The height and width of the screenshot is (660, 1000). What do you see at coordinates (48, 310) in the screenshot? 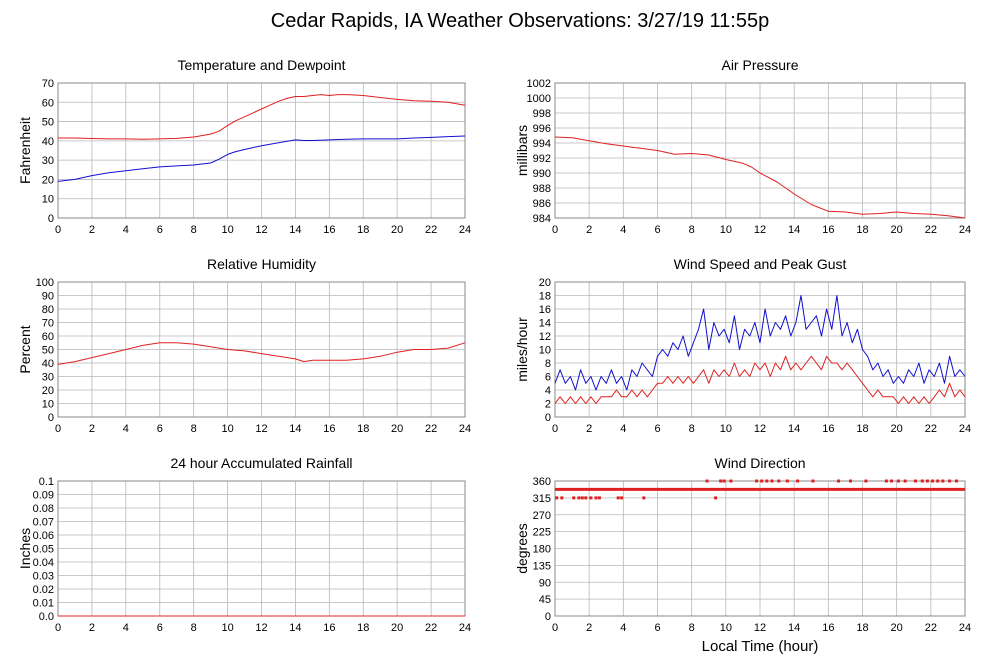
I see `humidity-y-tick-label: 80` at bounding box center [48, 310].